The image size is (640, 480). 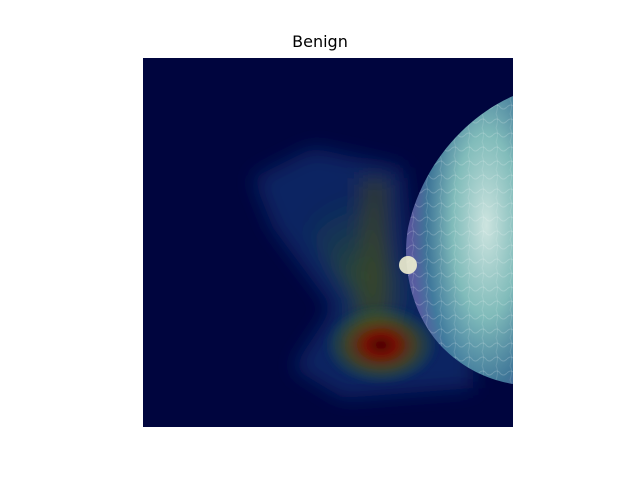 I want to click on tissue-region, so click(x=456, y=240).